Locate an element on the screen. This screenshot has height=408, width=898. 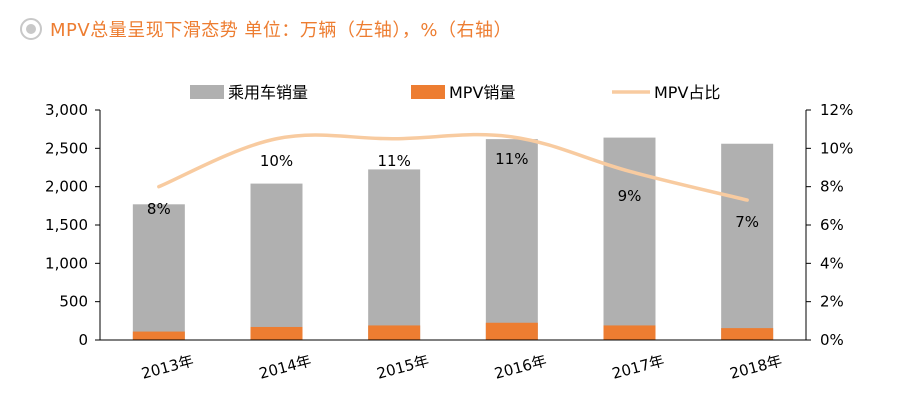
x-axis-category-label: 2016年 is located at coordinates (521, 367).